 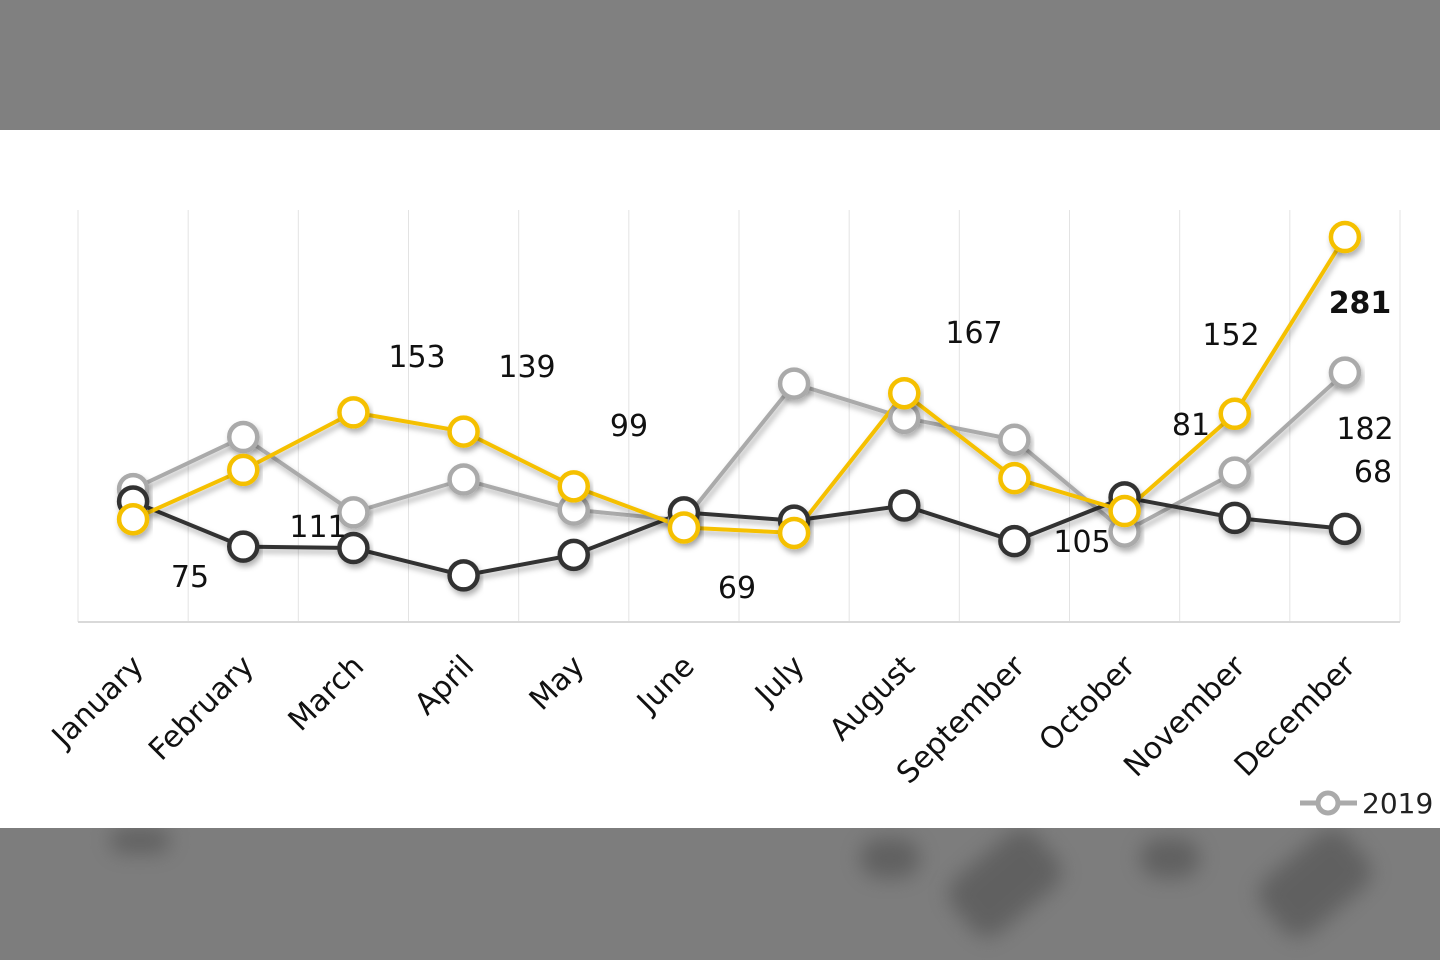 I want to click on data-label: 111, so click(x=317, y=527).